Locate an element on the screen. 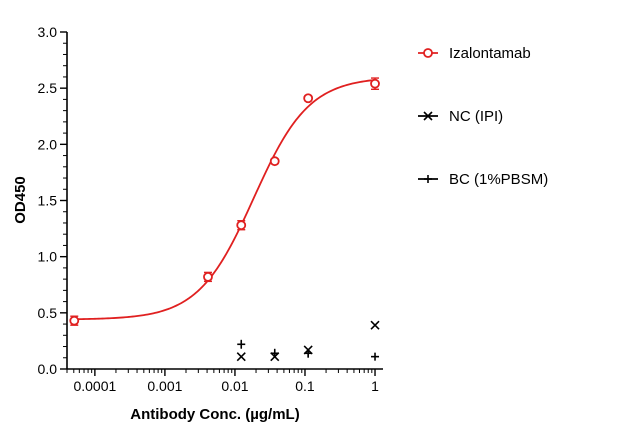 This screenshot has width=634, height=433. x-axis-title: Antibody Conc. (µg/mL) is located at coordinates (214, 414).